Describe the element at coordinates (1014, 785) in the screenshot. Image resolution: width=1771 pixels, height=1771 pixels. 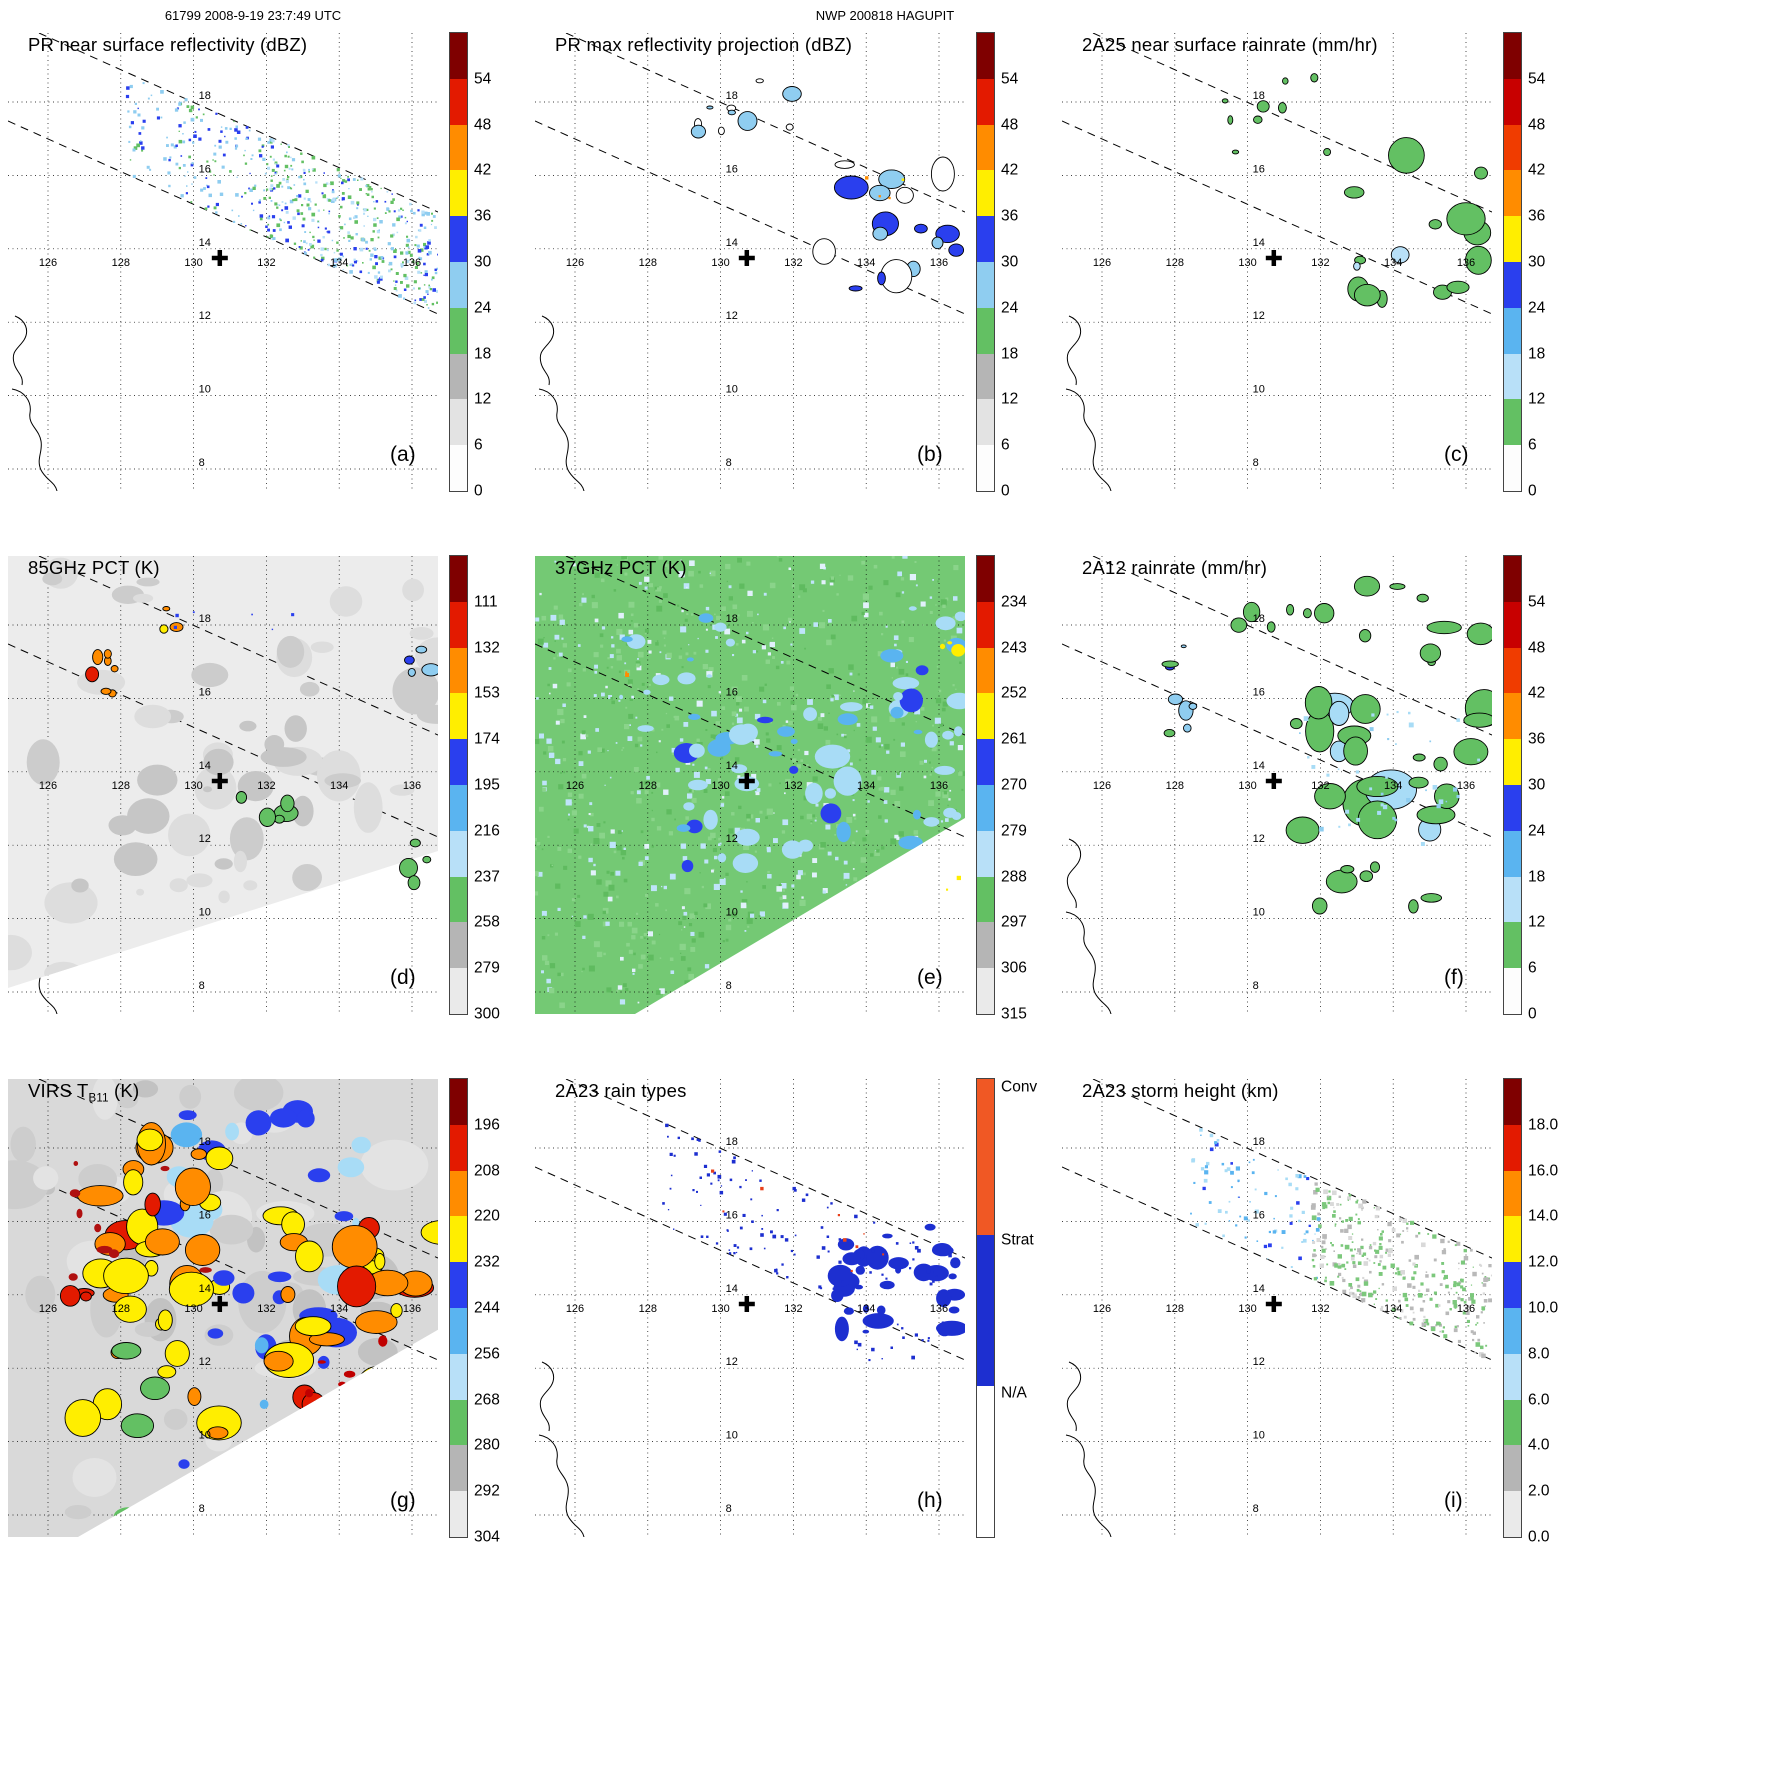
I see `colorbar-tick: 270` at that location.